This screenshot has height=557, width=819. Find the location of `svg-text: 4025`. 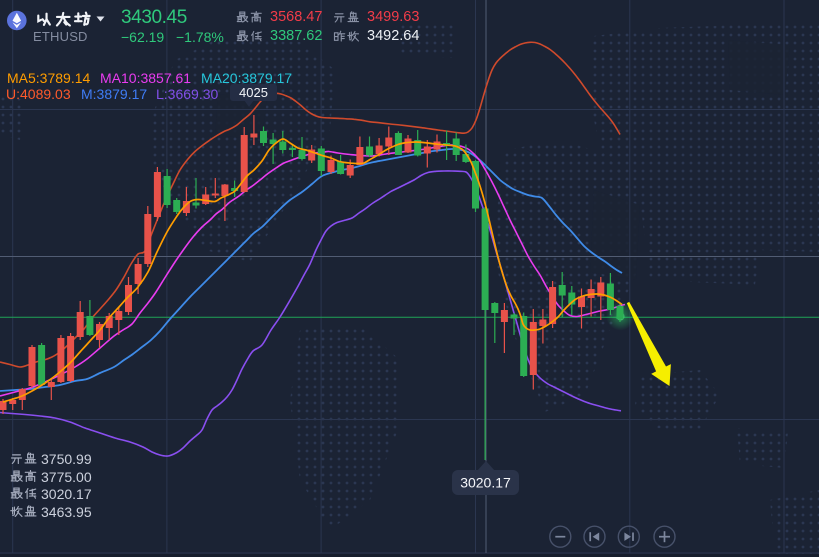

svg-text: 4025 is located at coordinates (253, 92).